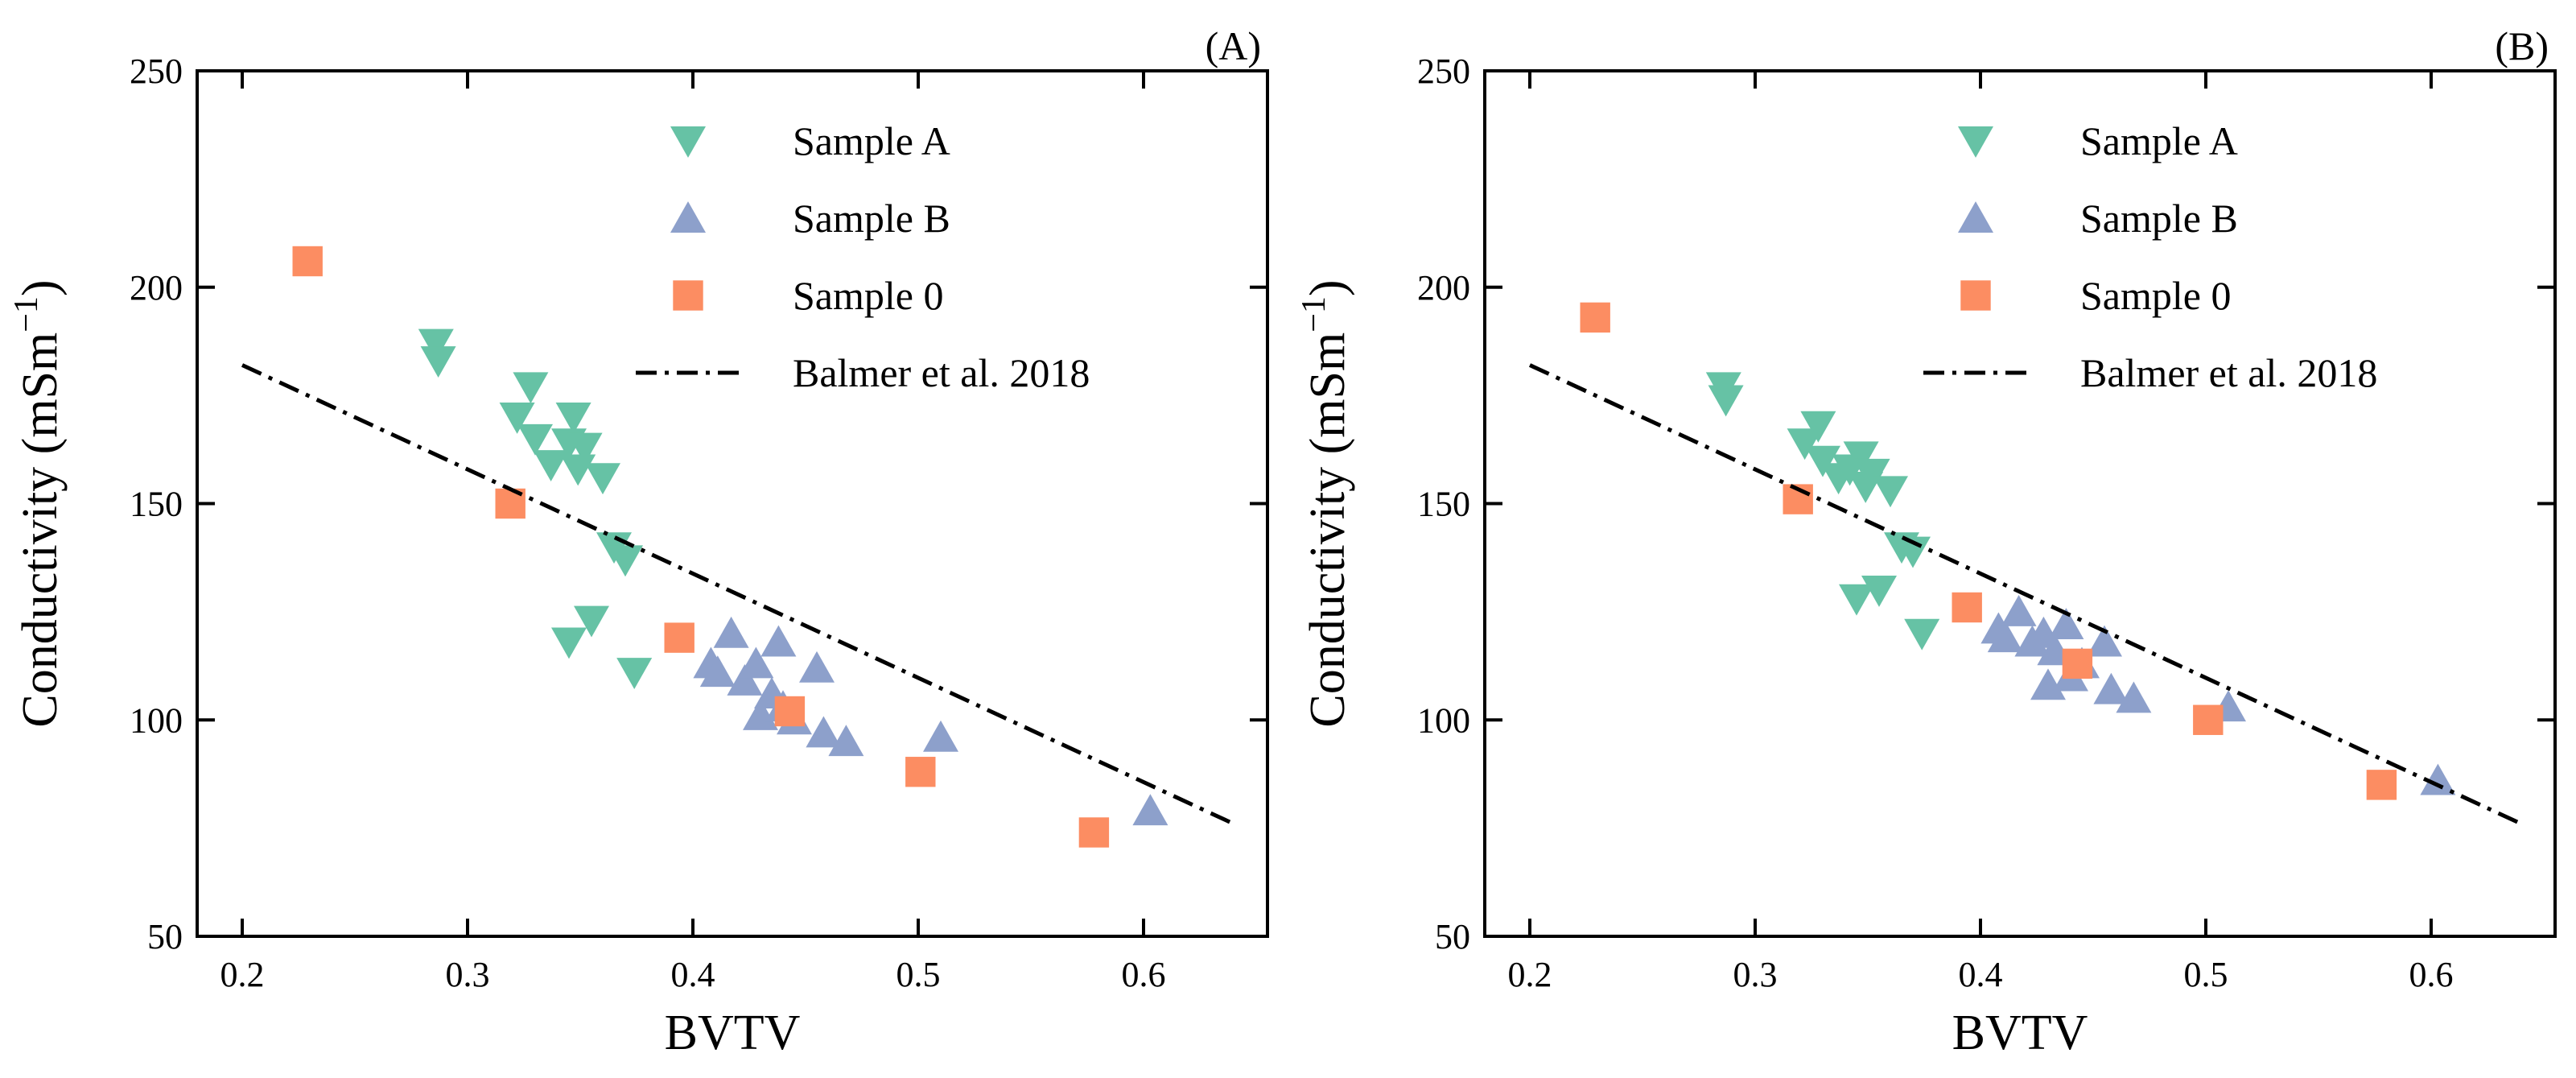  What do you see at coordinates (1233, 45) in the screenshot?
I see `panel-label: (A)` at bounding box center [1233, 45].